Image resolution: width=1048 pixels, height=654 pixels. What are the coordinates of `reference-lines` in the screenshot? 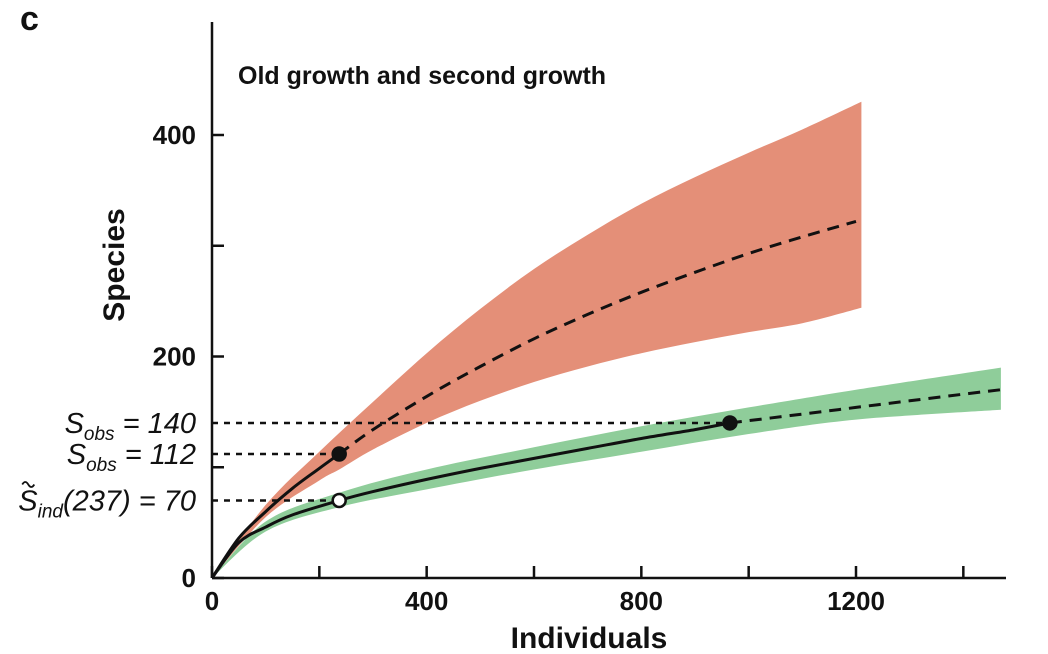 It's located at (471, 461).